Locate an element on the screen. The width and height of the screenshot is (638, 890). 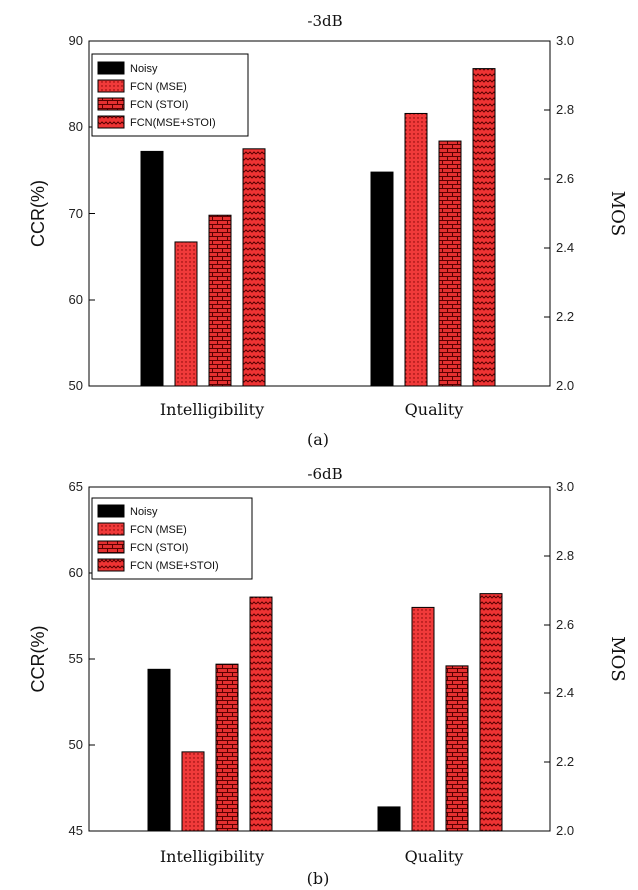
legend-label: FCN(MSE+STOI) is located at coordinates (173, 123).